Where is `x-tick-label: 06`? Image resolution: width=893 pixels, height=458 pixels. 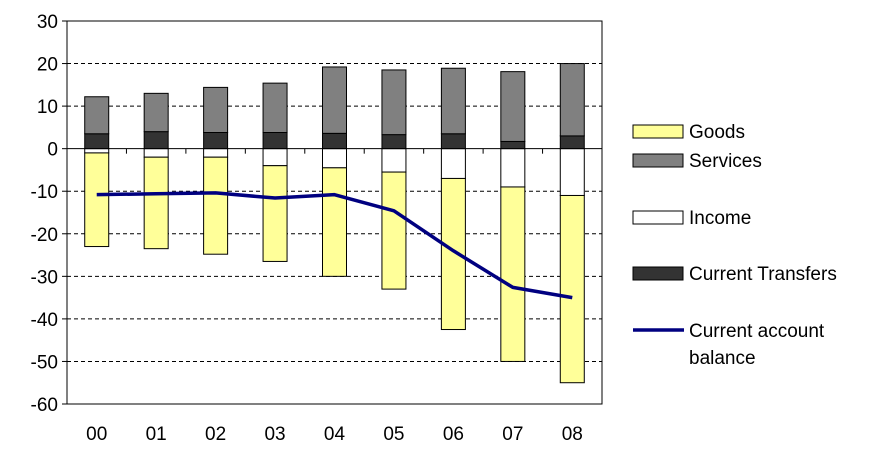 x-tick-label: 06 is located at coordinates (453, 434).